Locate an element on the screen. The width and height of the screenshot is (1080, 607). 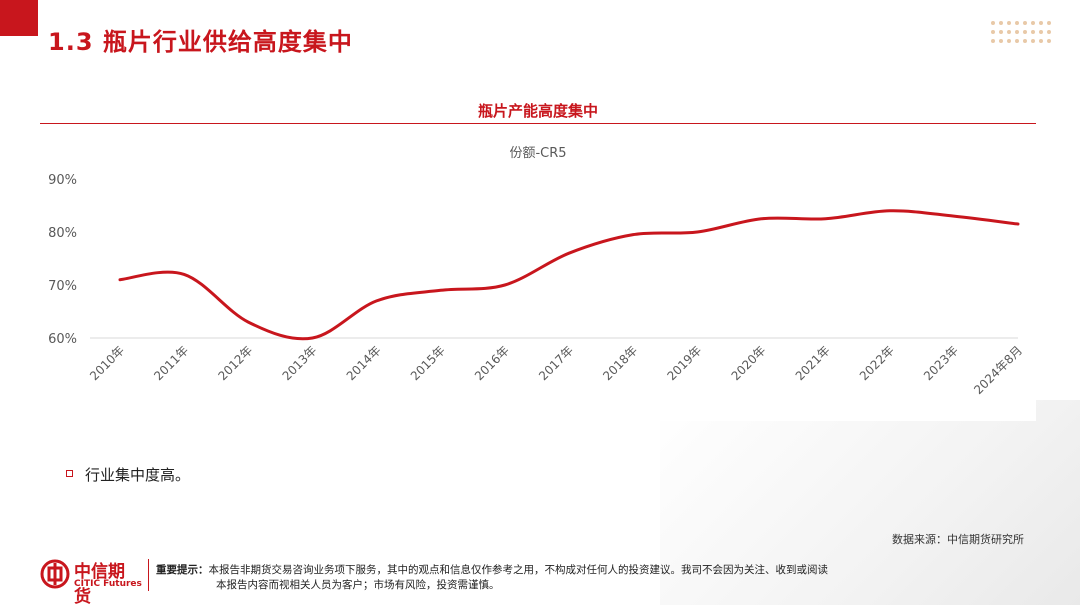
slide-title: 1.3 瓶片行业供给高度集中 is located at coordinates (200, 42).